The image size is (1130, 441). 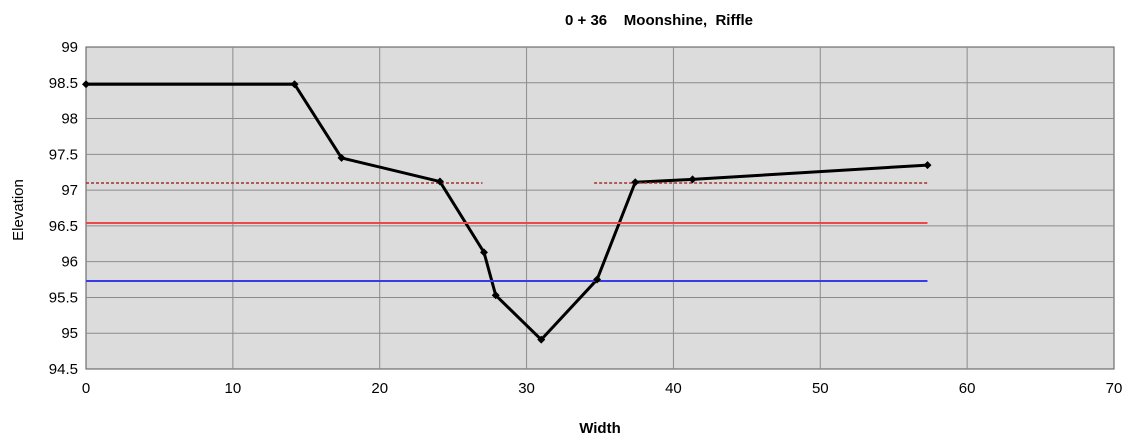 What do you see at coordinates (526, 388) in the screenshot?
I see `x-tick-label: 30` at bounding box center [526, 388].